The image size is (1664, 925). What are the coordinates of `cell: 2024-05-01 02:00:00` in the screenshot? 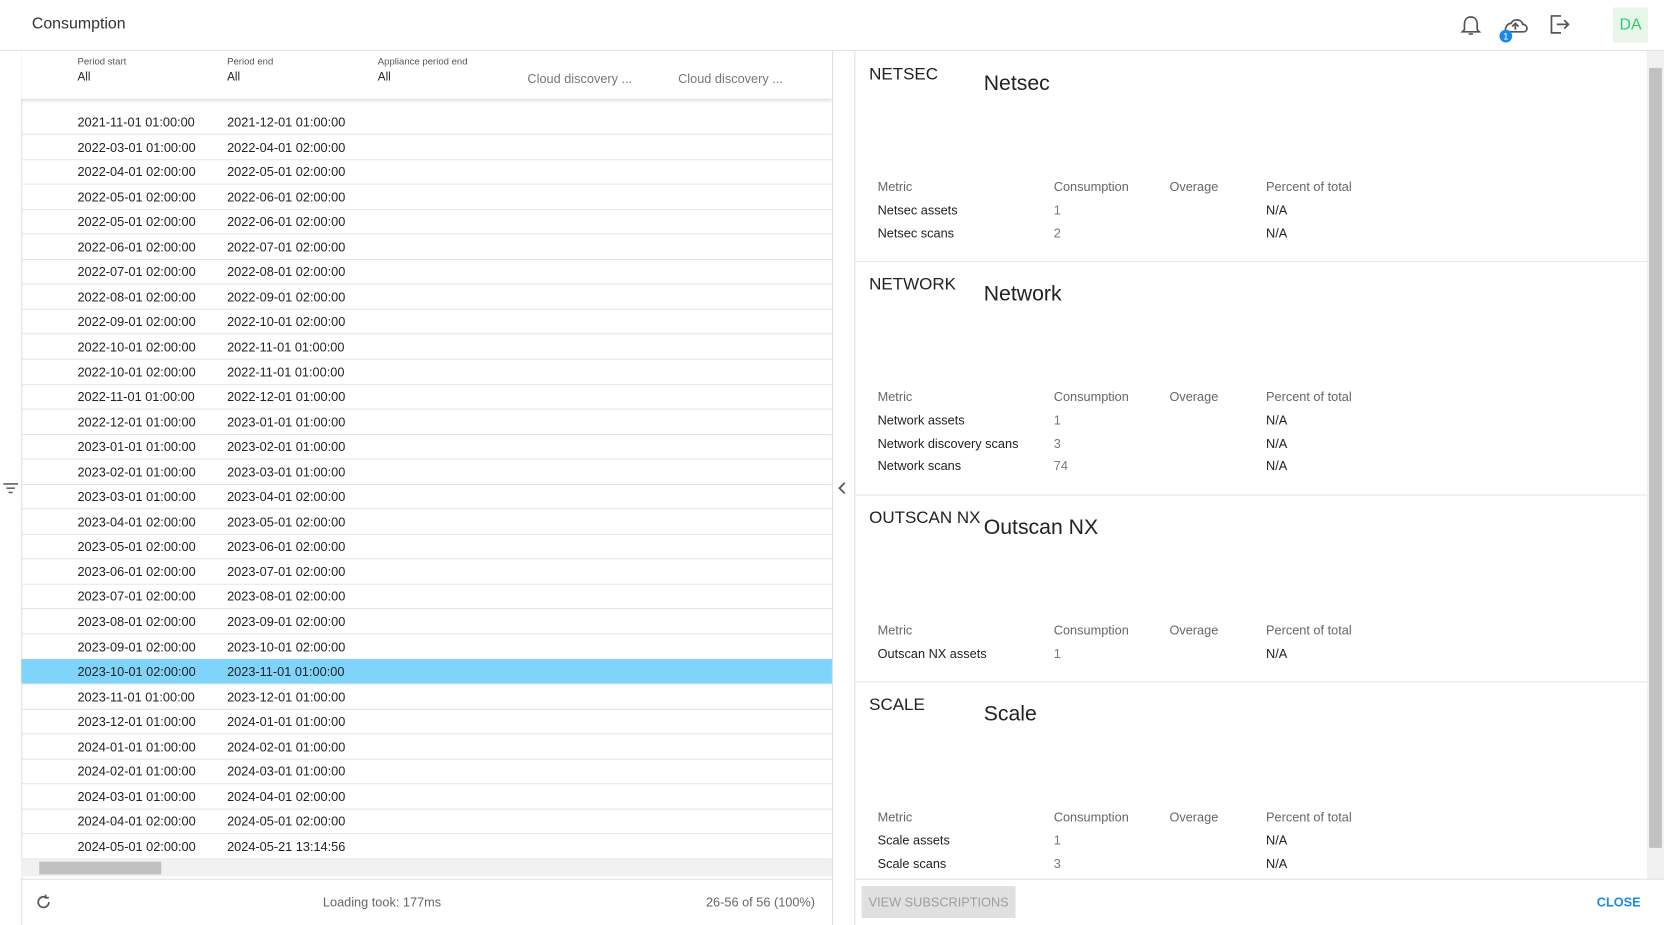 It's located at (286, 822).